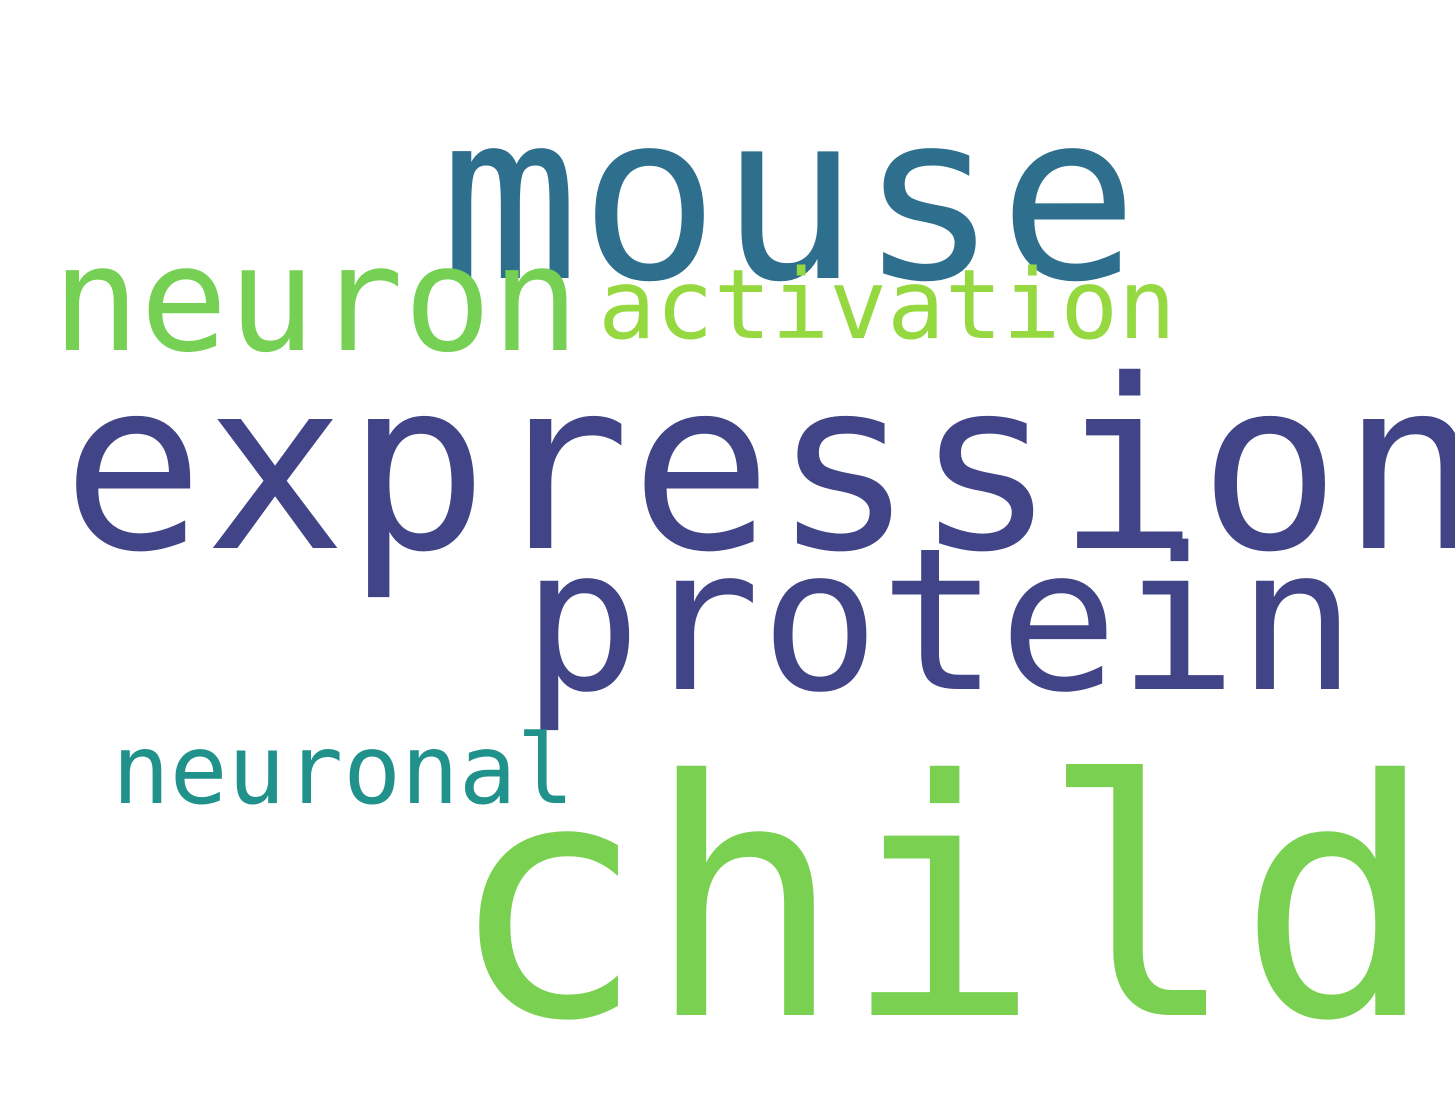 The image size is (1455, 1106). Describe the element at coordinates (789, 197) in the screenshot. I see `word-mouse: mouse` at that location.